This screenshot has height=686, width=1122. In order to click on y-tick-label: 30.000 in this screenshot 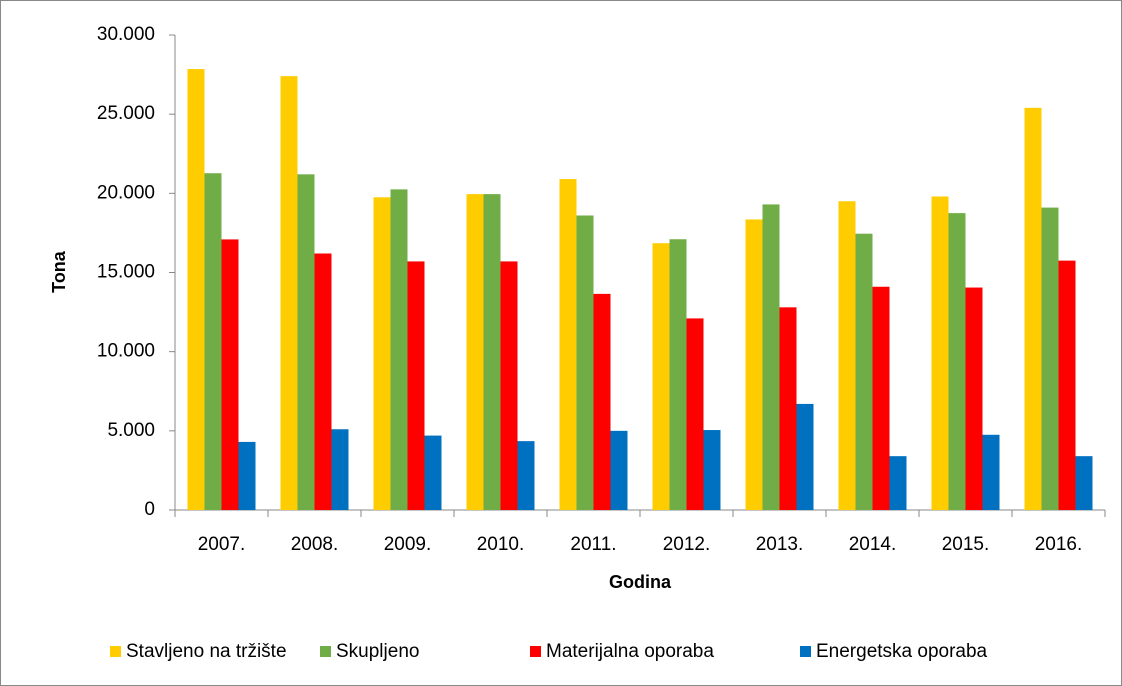, I will do `click(126, 34)`.